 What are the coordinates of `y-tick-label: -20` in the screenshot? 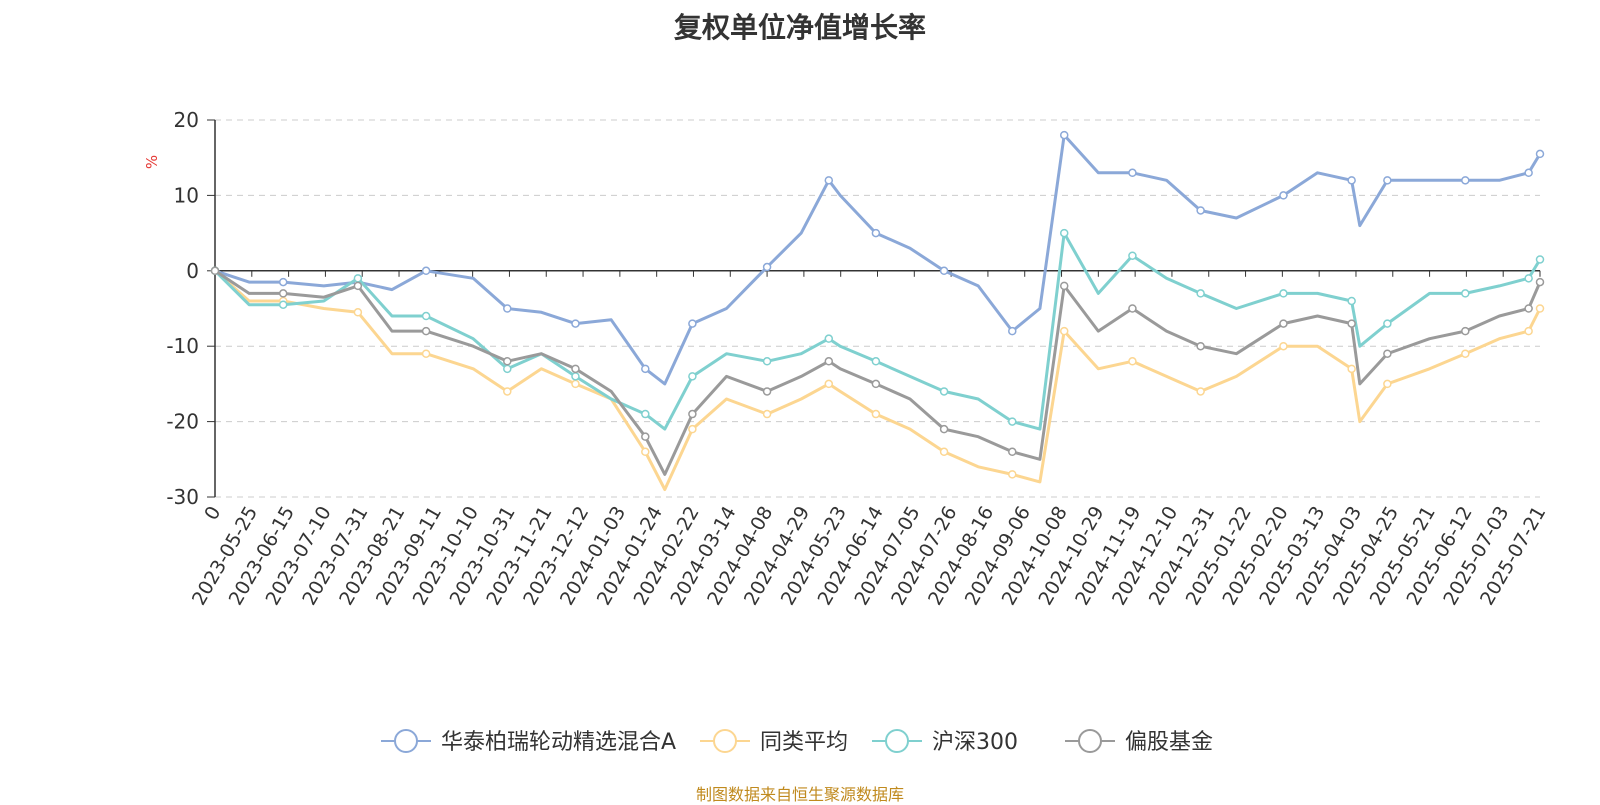 It's located at (182, 422).